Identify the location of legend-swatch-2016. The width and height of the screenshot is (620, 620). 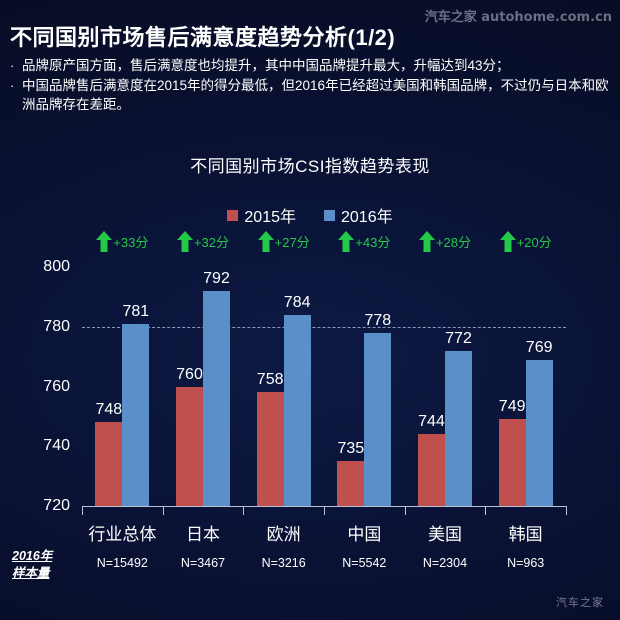
(329, 215).